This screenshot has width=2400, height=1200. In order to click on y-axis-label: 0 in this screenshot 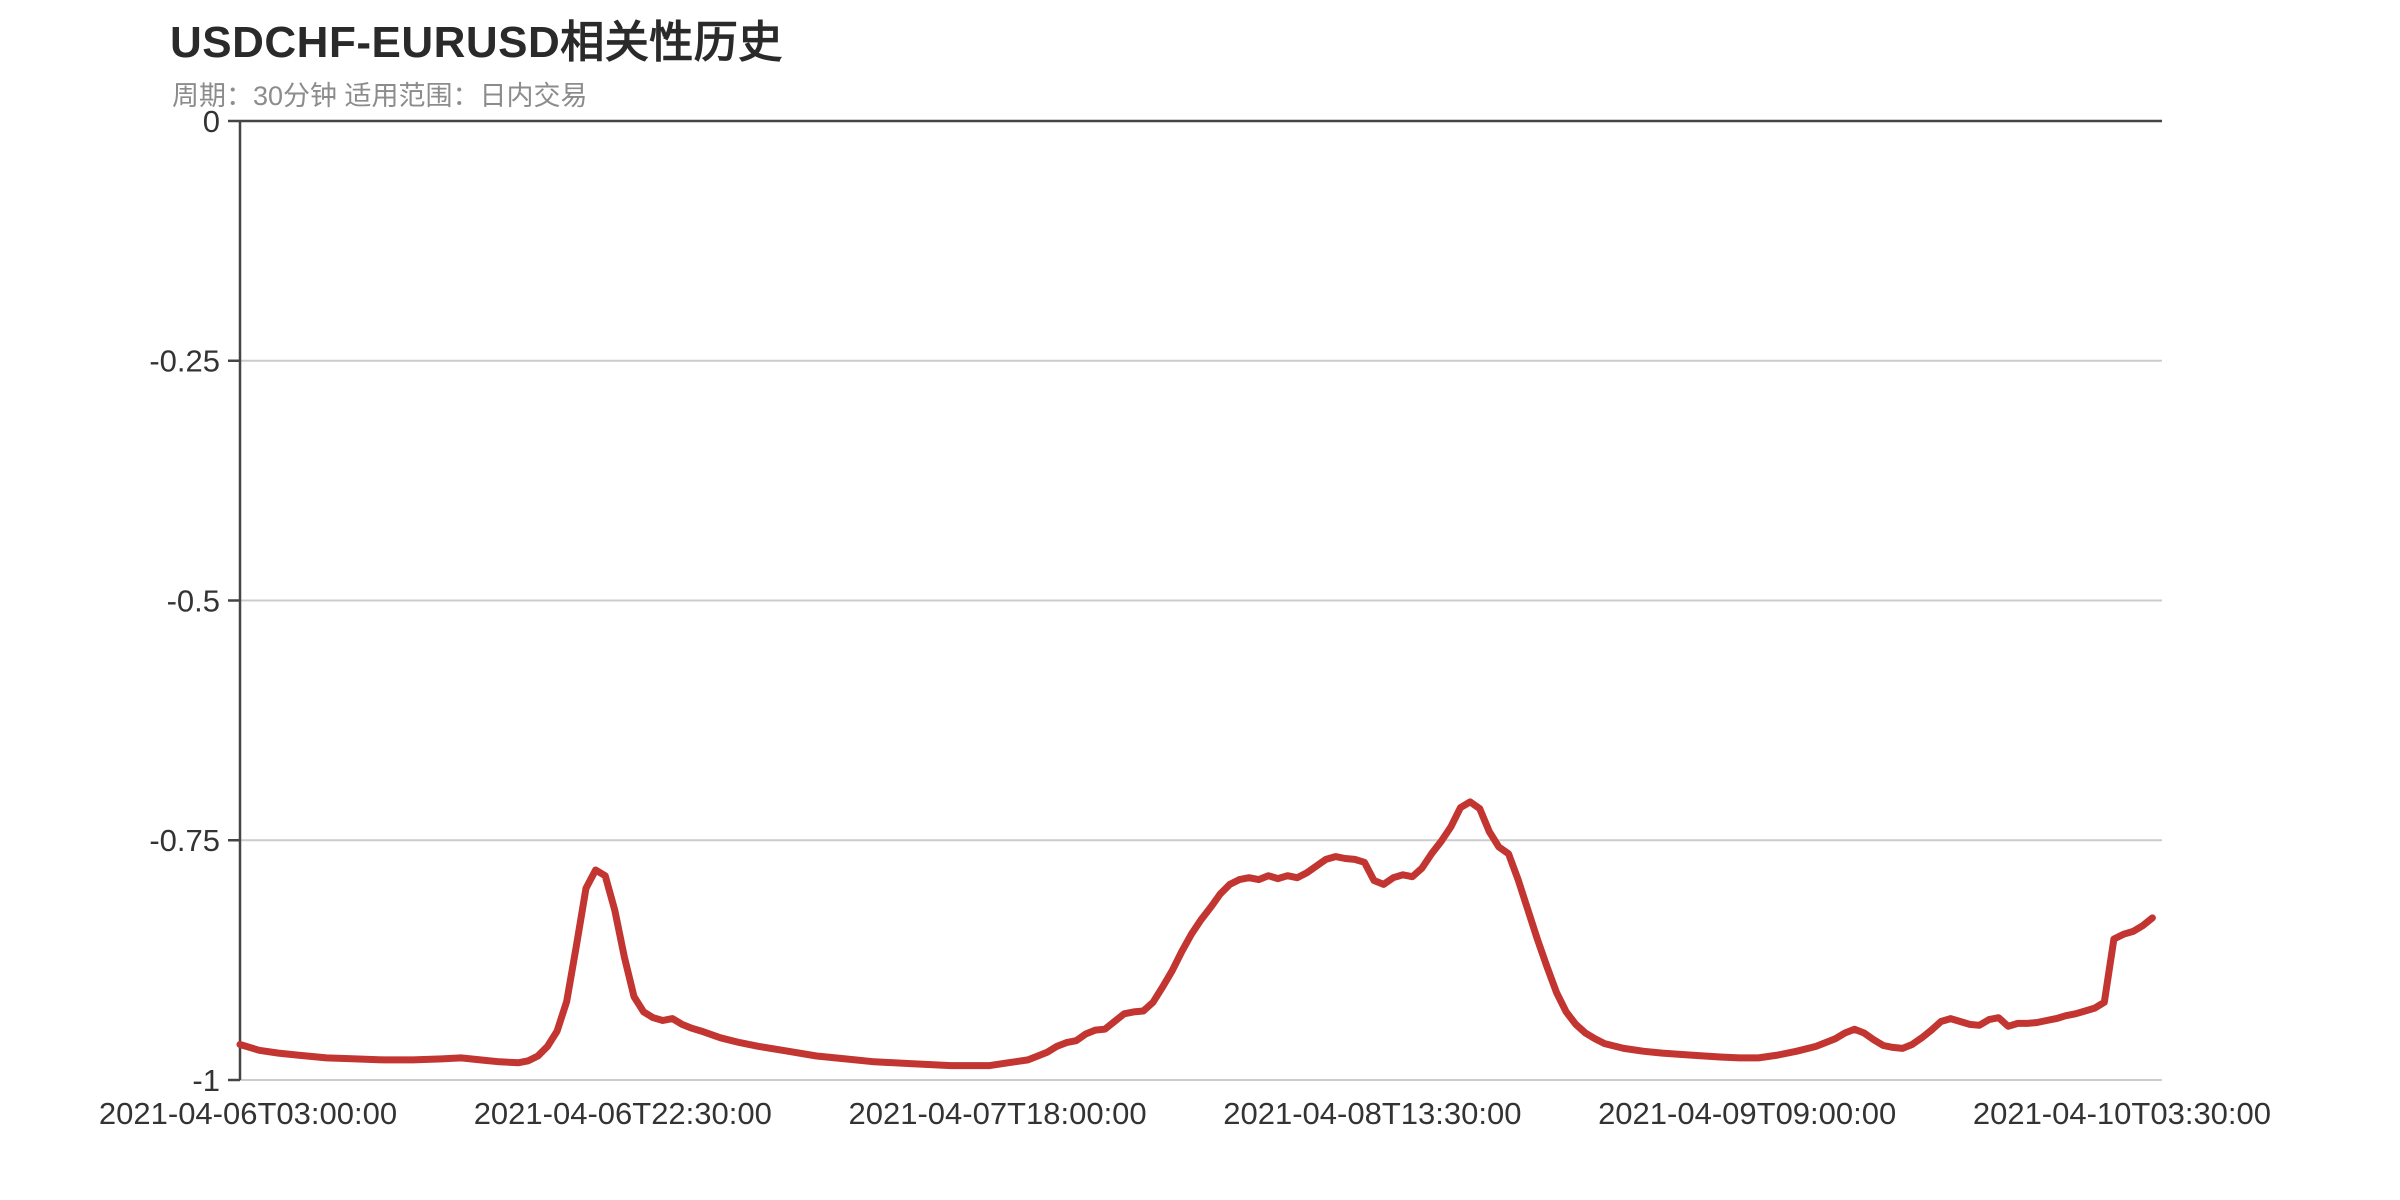, I will do `click(211, 121)`.